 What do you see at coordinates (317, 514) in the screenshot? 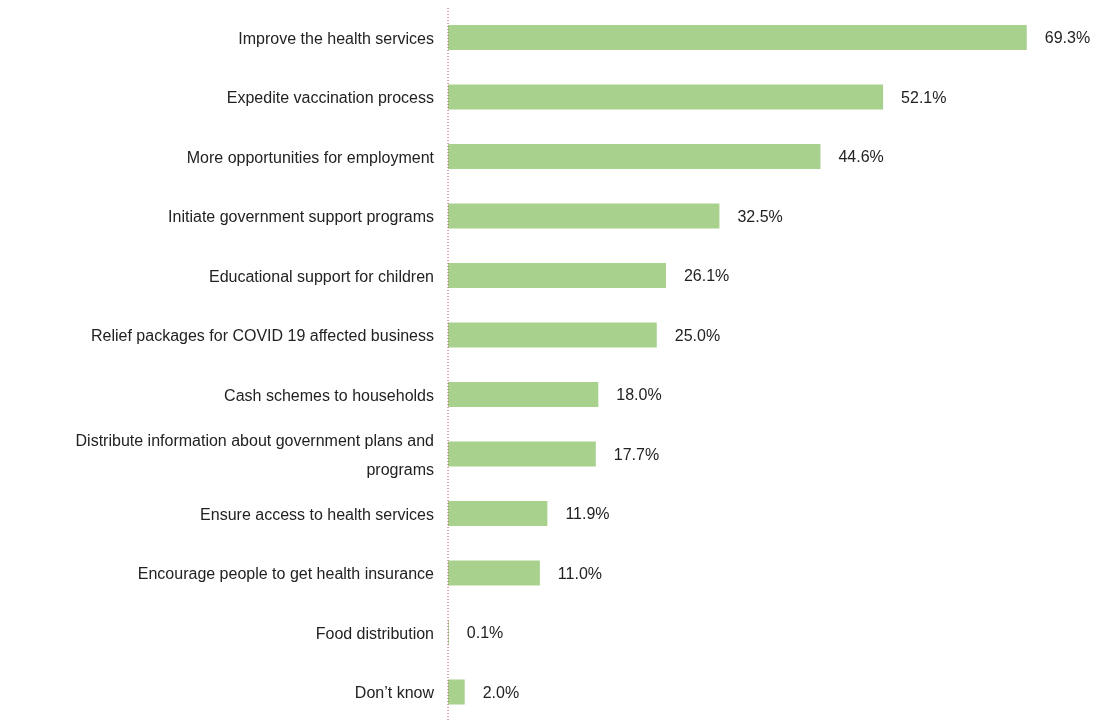
I see `y-tick-label: Ensure access to health services` at bounding box center [317, 514].